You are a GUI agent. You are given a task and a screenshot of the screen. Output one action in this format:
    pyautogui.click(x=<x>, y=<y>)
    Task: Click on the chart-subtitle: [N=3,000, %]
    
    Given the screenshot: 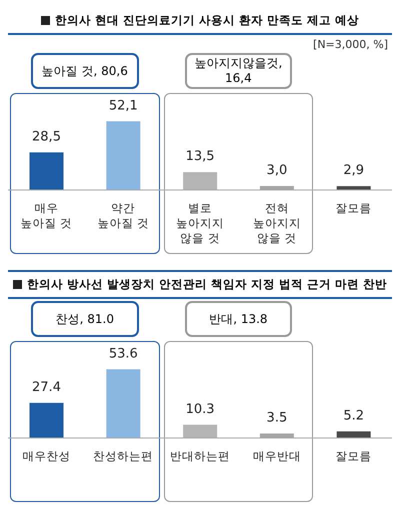 What is the action you would take?
    pyautogui.click(x=350, y=44)
    